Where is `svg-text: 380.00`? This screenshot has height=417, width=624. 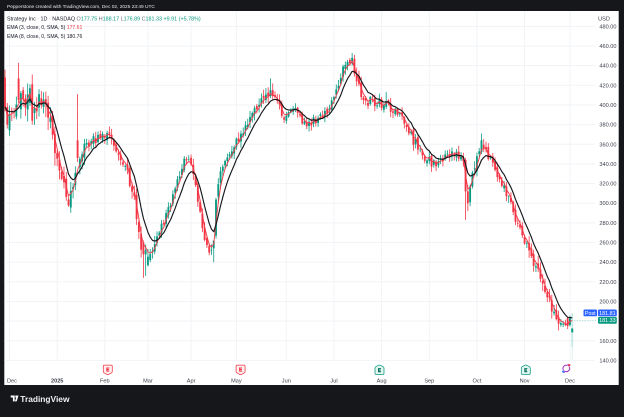 svg-text: 380.00 is located at coordinates (607, 126).